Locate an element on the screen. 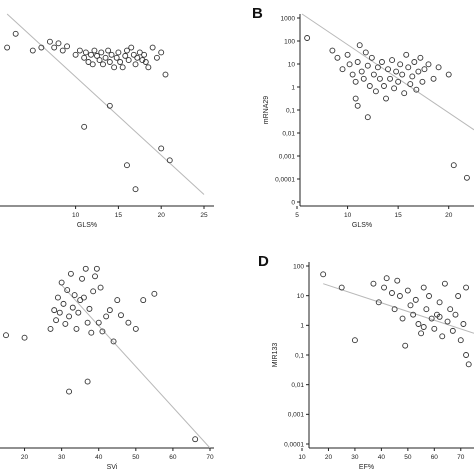 The width and height of the screenshot is (474, 474). x-tick-label: 10 is located at coordinates (348, 215).